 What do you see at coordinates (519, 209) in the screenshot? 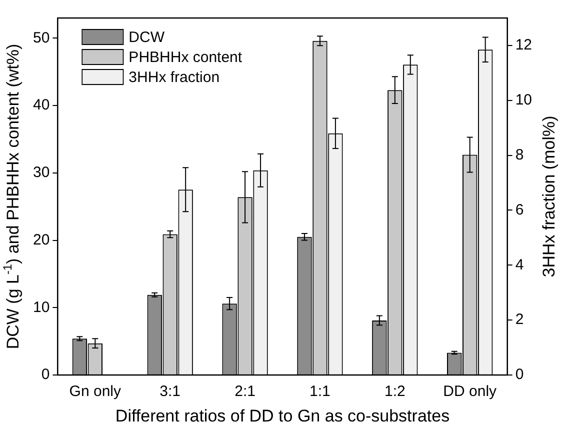
I see `y2-tick-label: 6` at bounding box center [519, 209].